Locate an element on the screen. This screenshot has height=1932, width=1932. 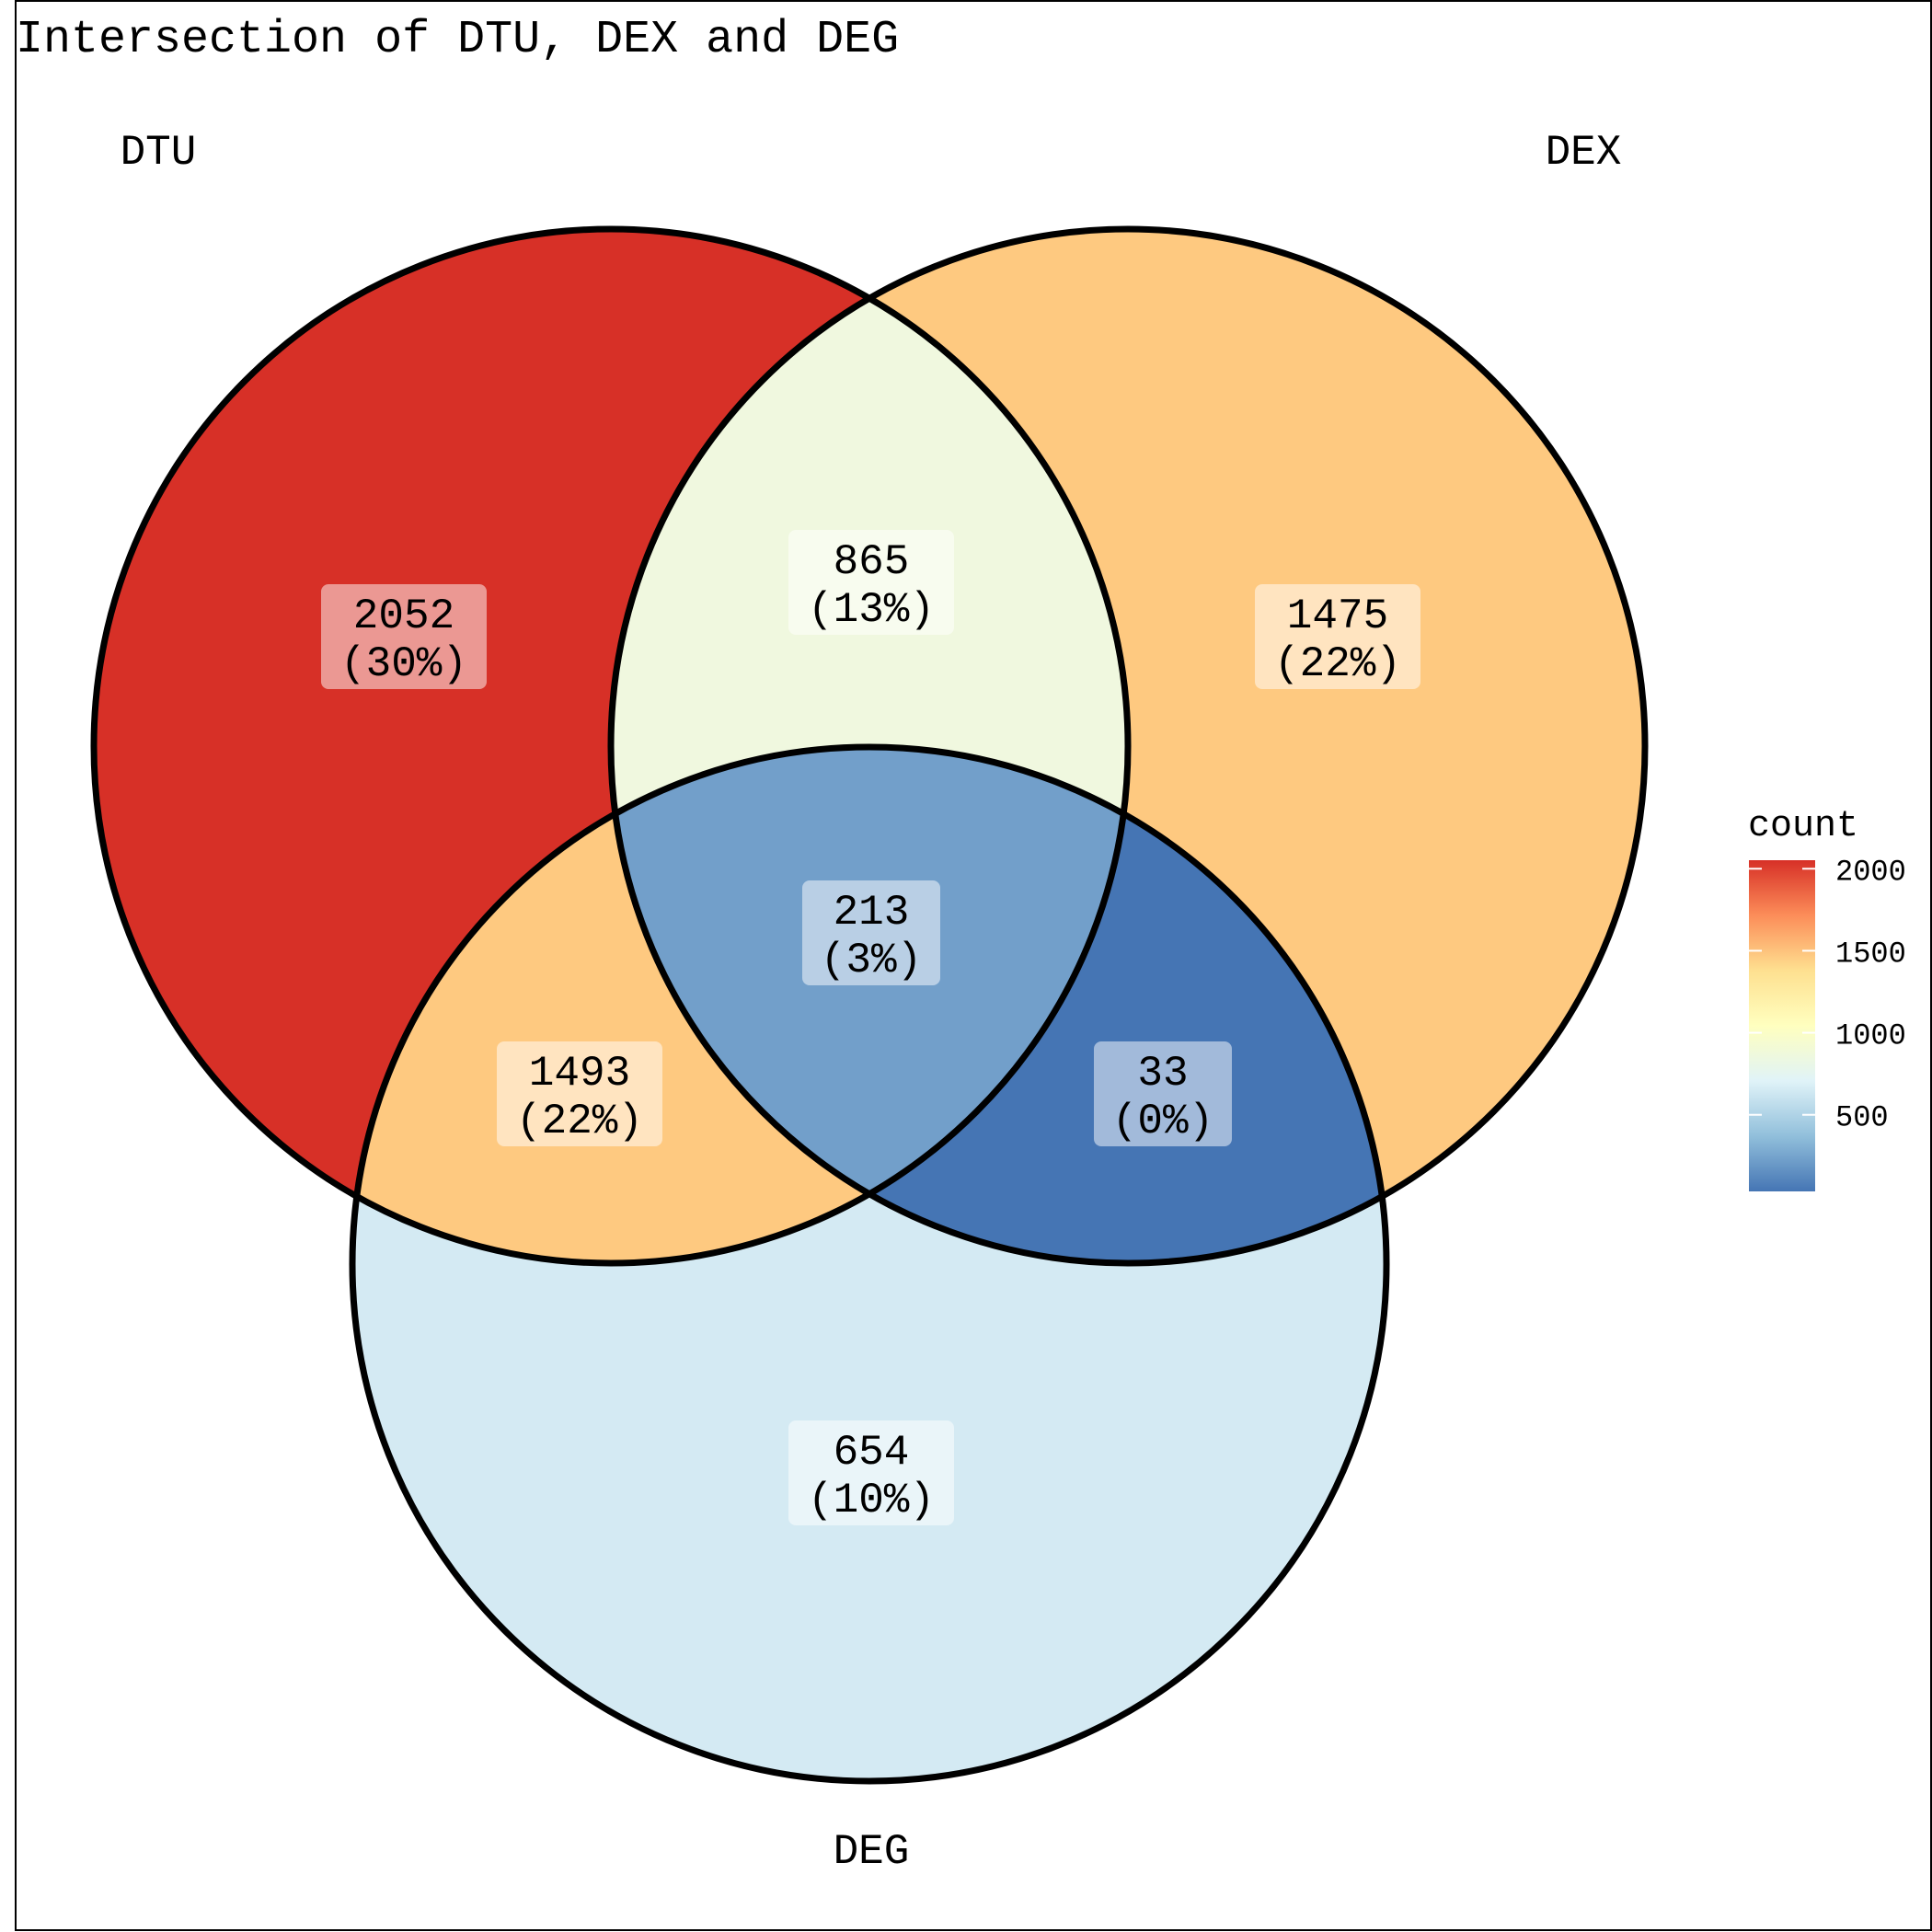
region-count: 1493 is located at coordinates (579, 1074).